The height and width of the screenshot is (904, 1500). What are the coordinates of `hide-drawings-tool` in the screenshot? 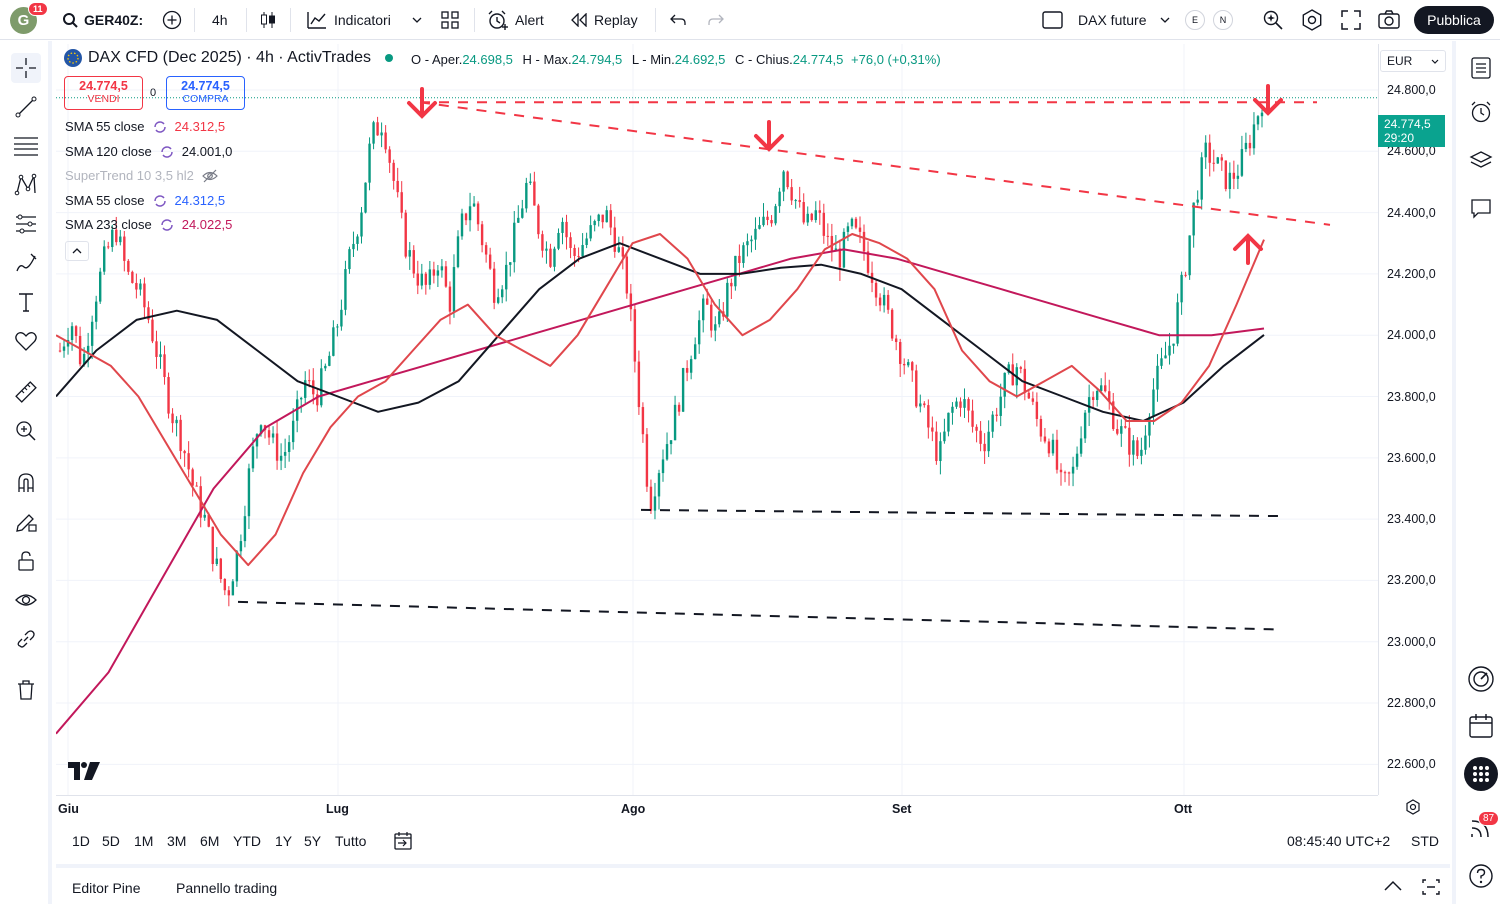 It's located at (26, 600).